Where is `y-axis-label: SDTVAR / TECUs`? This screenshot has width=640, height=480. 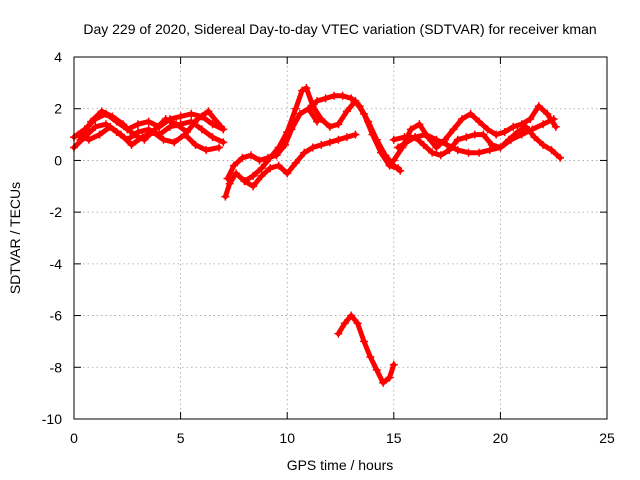
y-axis-label: SDTVAR / TECUs is located at coordinates (15, 238).